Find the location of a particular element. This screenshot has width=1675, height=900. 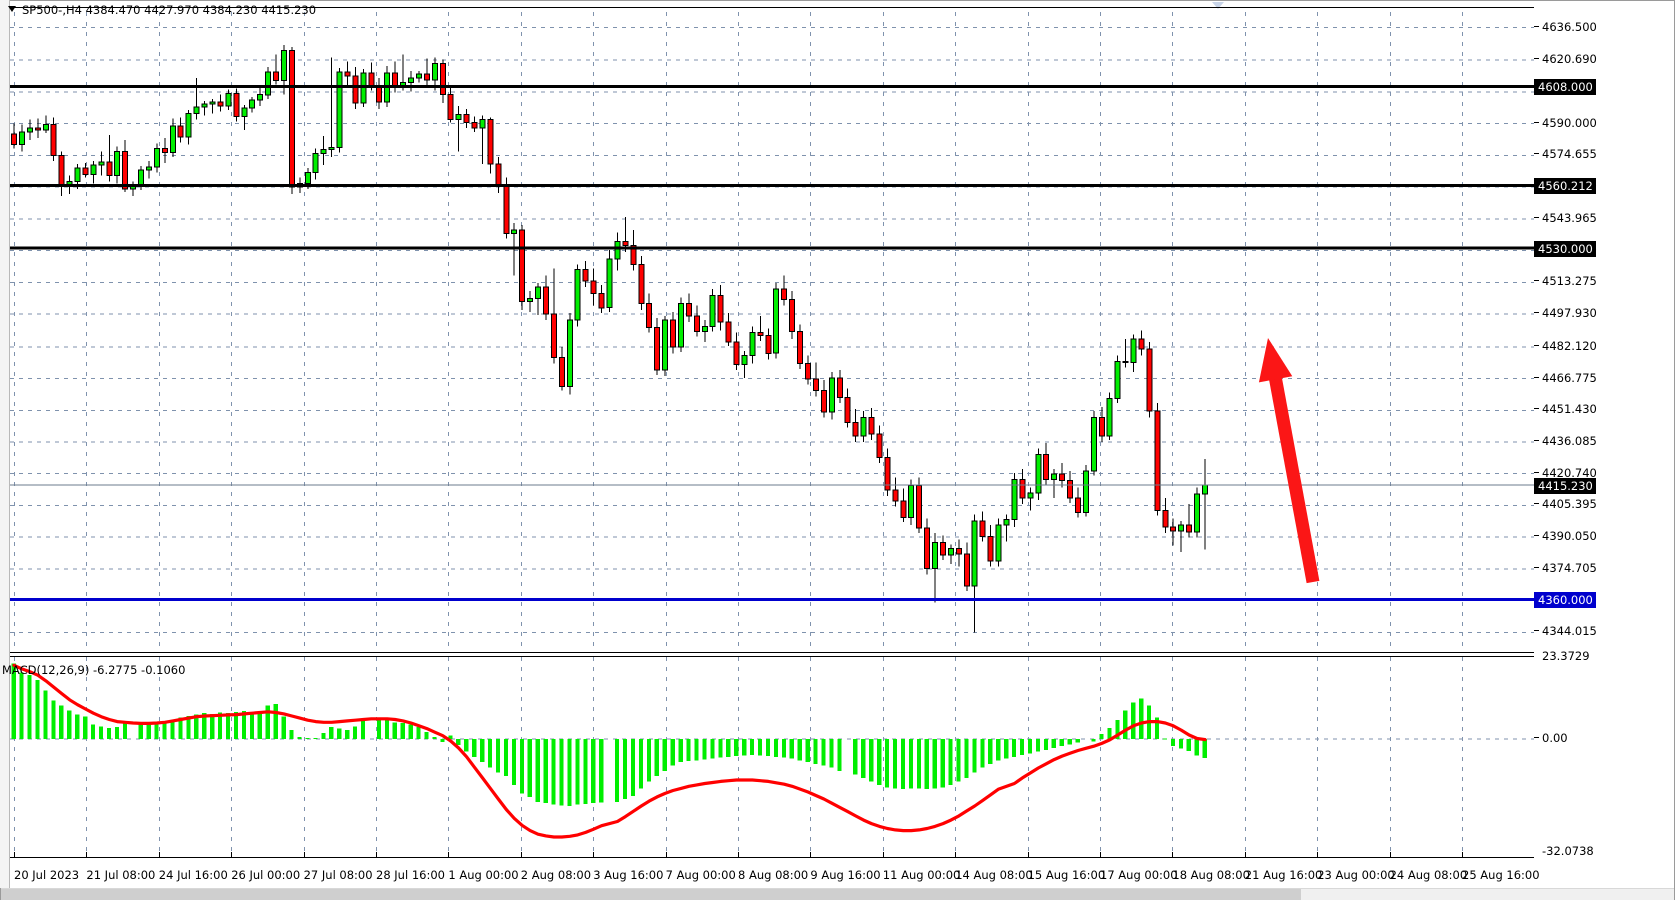

time-axis-label: 3 Aug 16:00 is located at coordinates (628, 875).